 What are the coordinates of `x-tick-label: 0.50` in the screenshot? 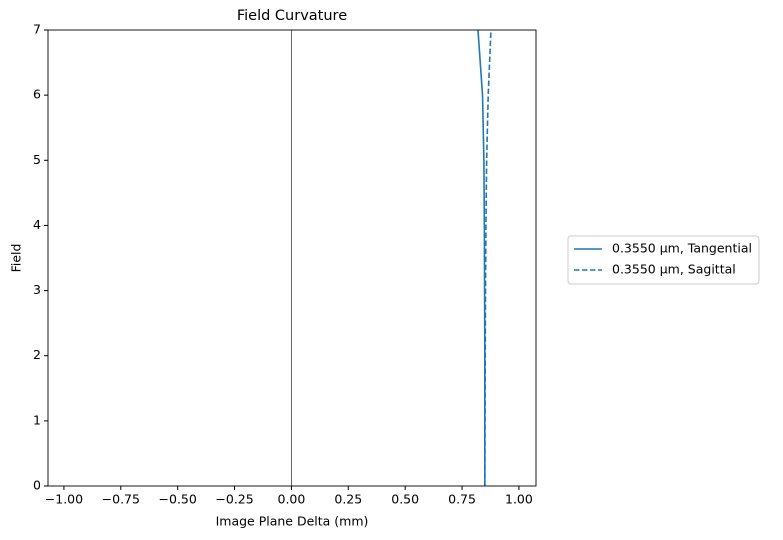 It's located at (405, 499).